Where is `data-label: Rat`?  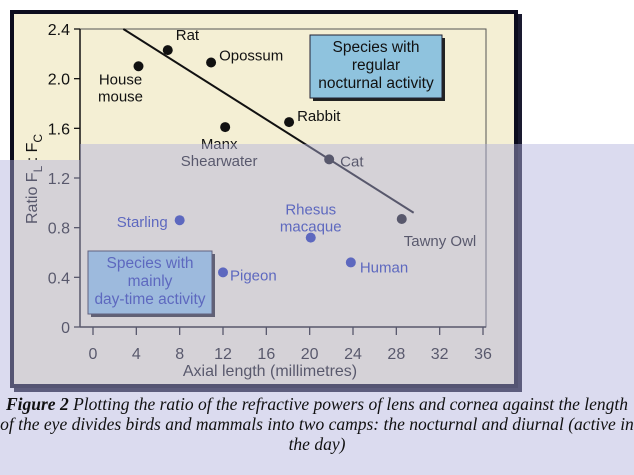
data-label: Rat is located at coordinates (188, 35).